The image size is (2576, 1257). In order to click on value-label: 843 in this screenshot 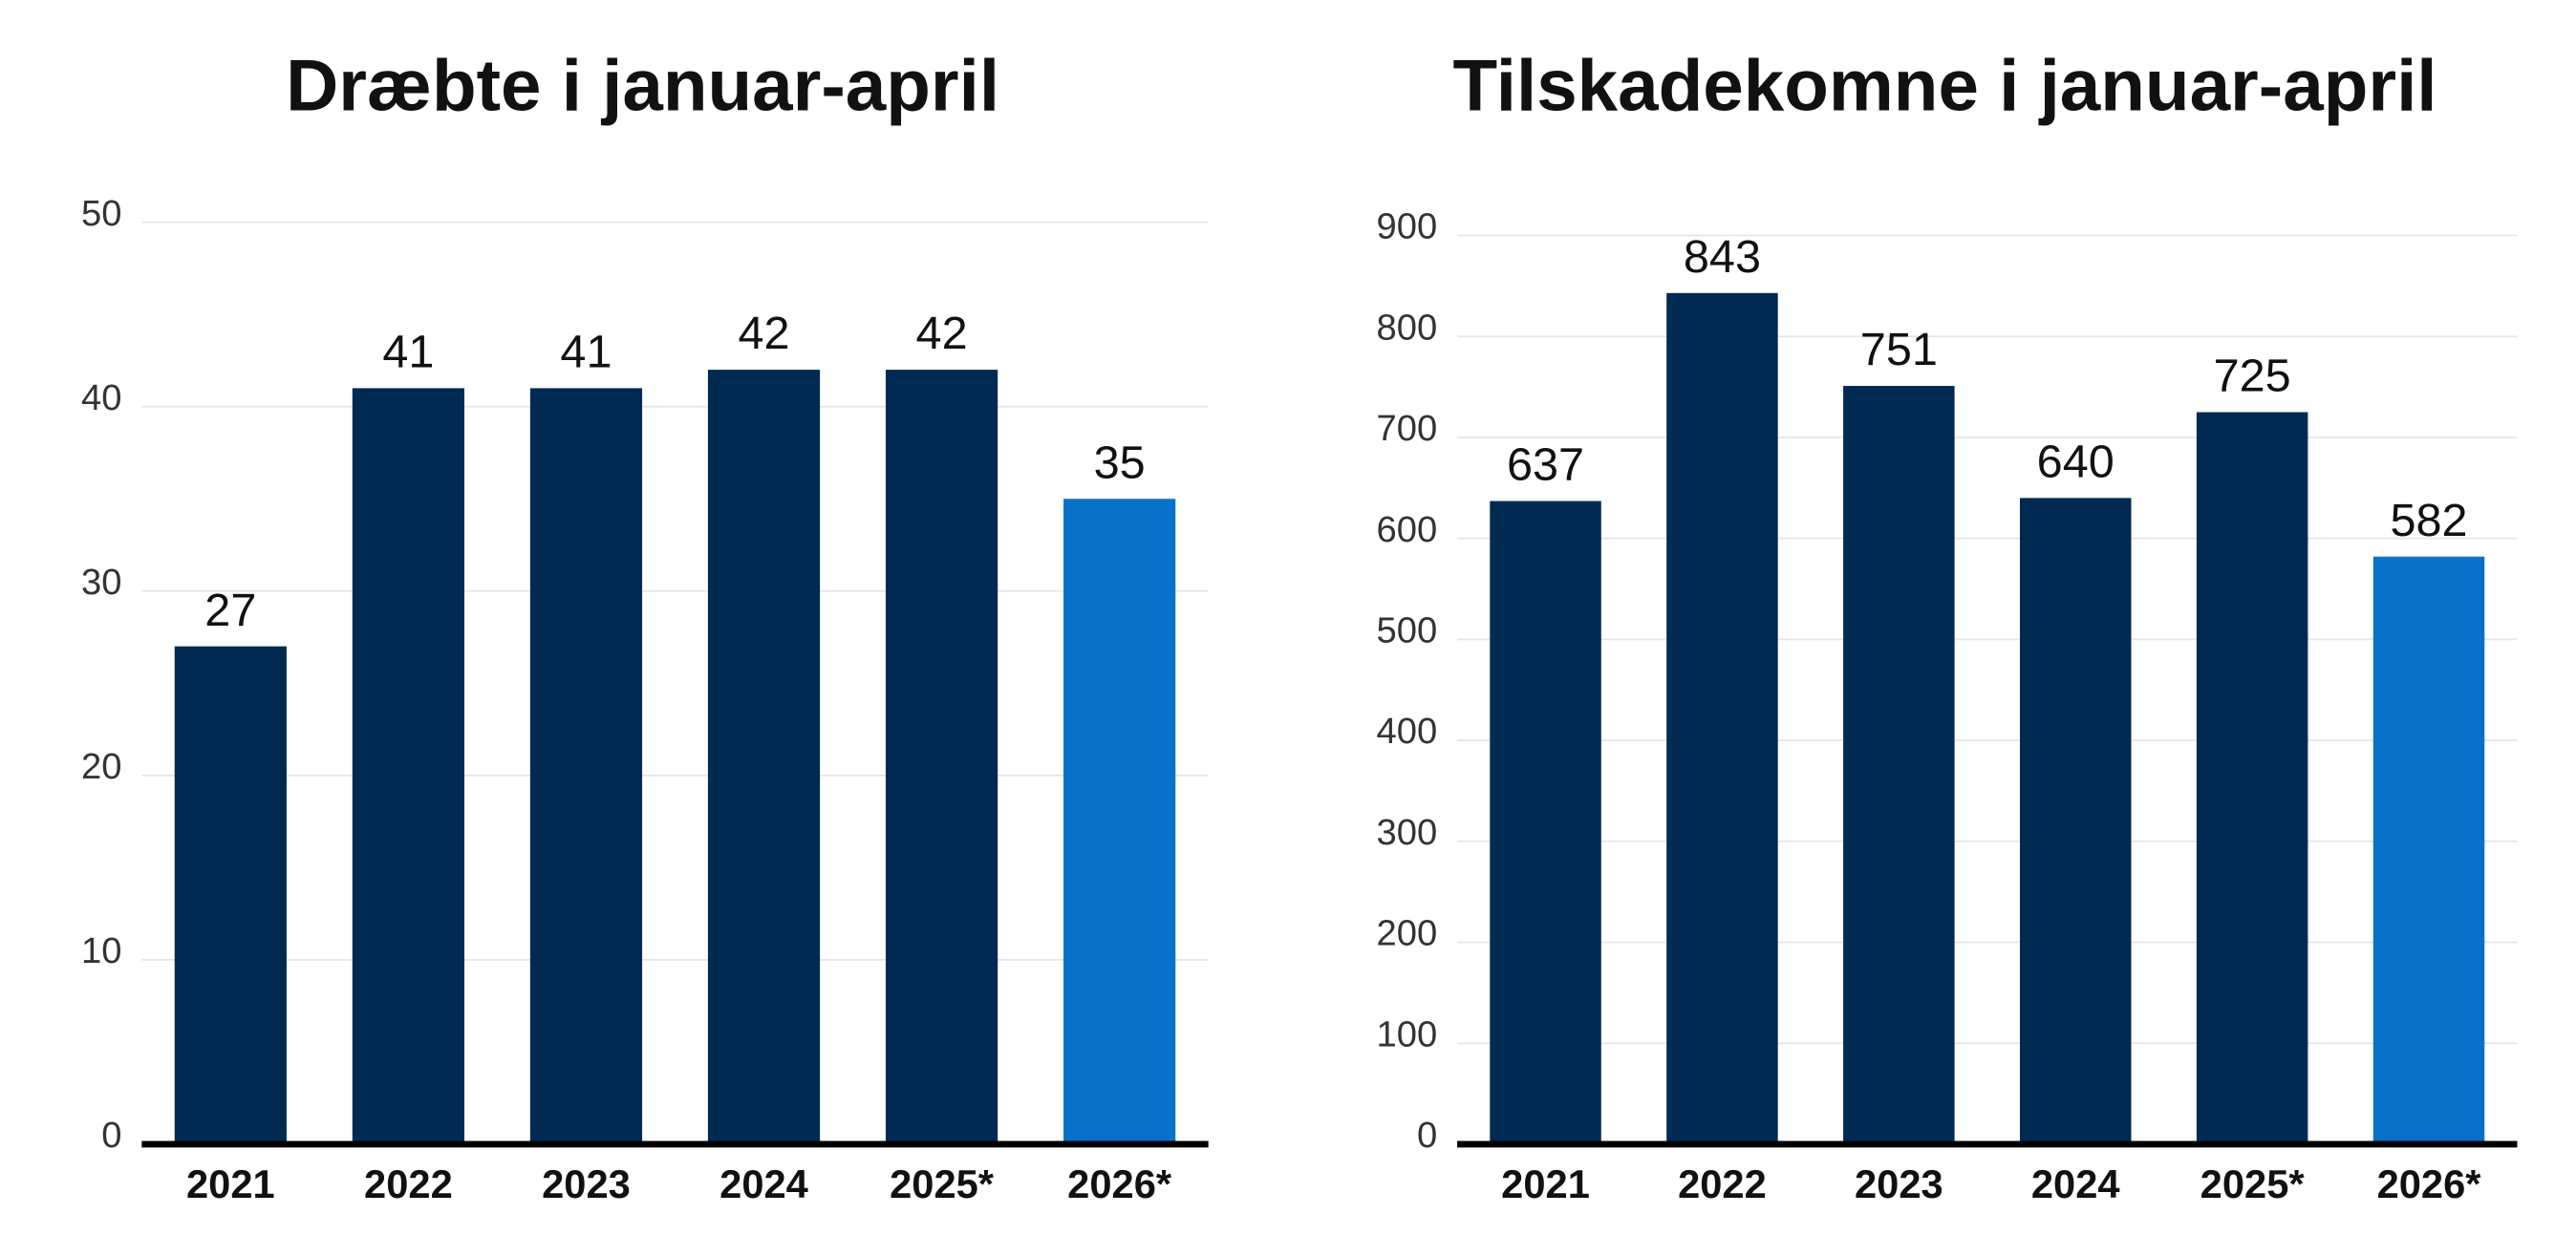, I will do `click(1722, 257)`.